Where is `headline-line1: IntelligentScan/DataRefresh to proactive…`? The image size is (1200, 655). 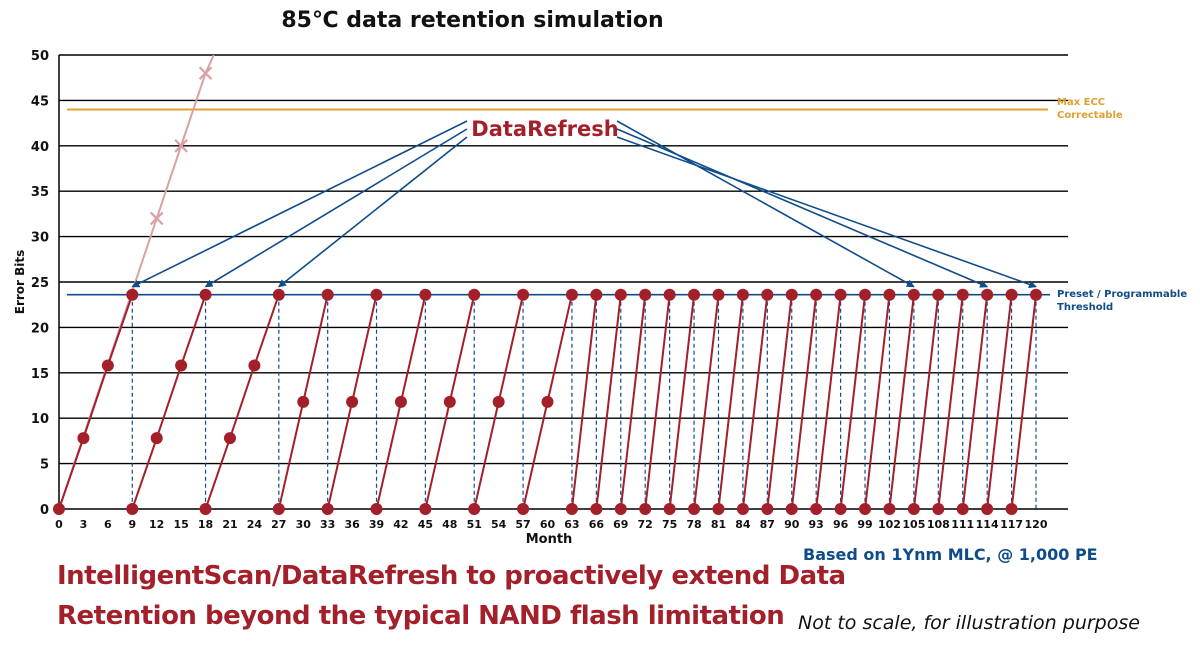
headline-line1: IntelligentScan/DataRefresh to proactive… is located at coordinates (451, 576).